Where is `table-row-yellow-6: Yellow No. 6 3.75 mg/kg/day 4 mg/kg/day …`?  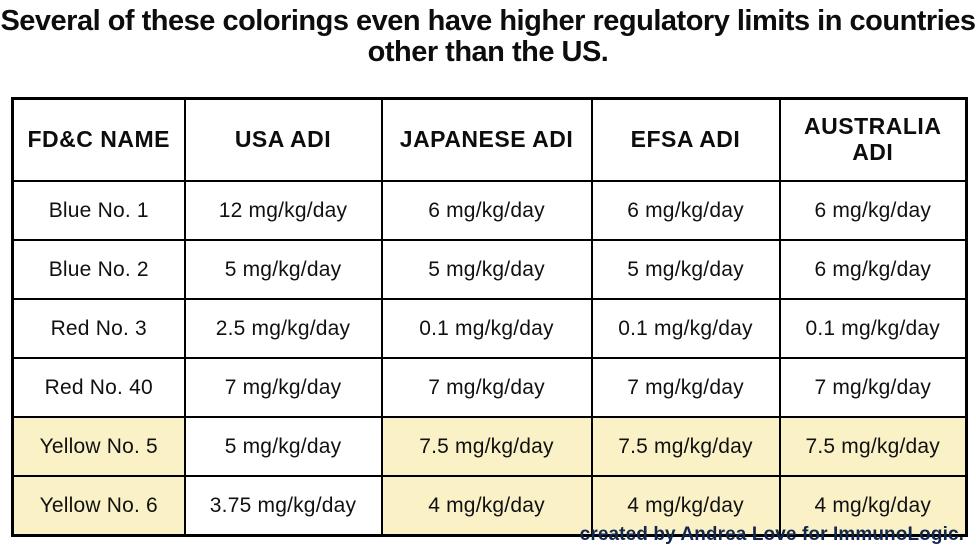
table-row-yellow-6: Yellow No. 6 3.75 mg/kg/day 4 mg/kg/day … is located at coordinates (489, 506).